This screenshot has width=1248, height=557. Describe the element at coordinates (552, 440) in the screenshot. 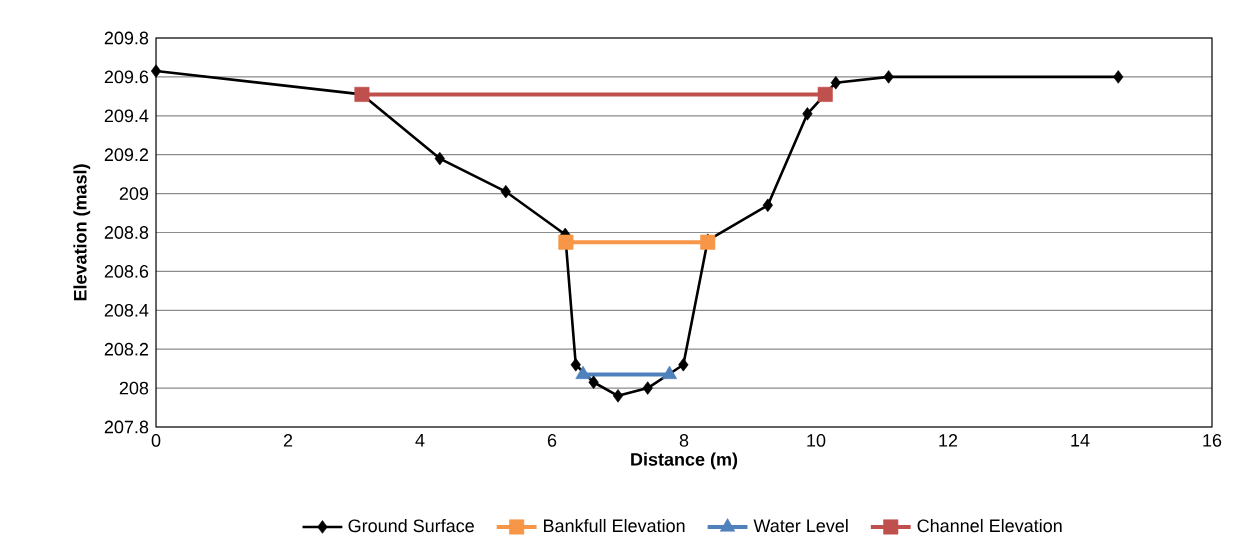

I see `x-tick-label: 6` at that location.